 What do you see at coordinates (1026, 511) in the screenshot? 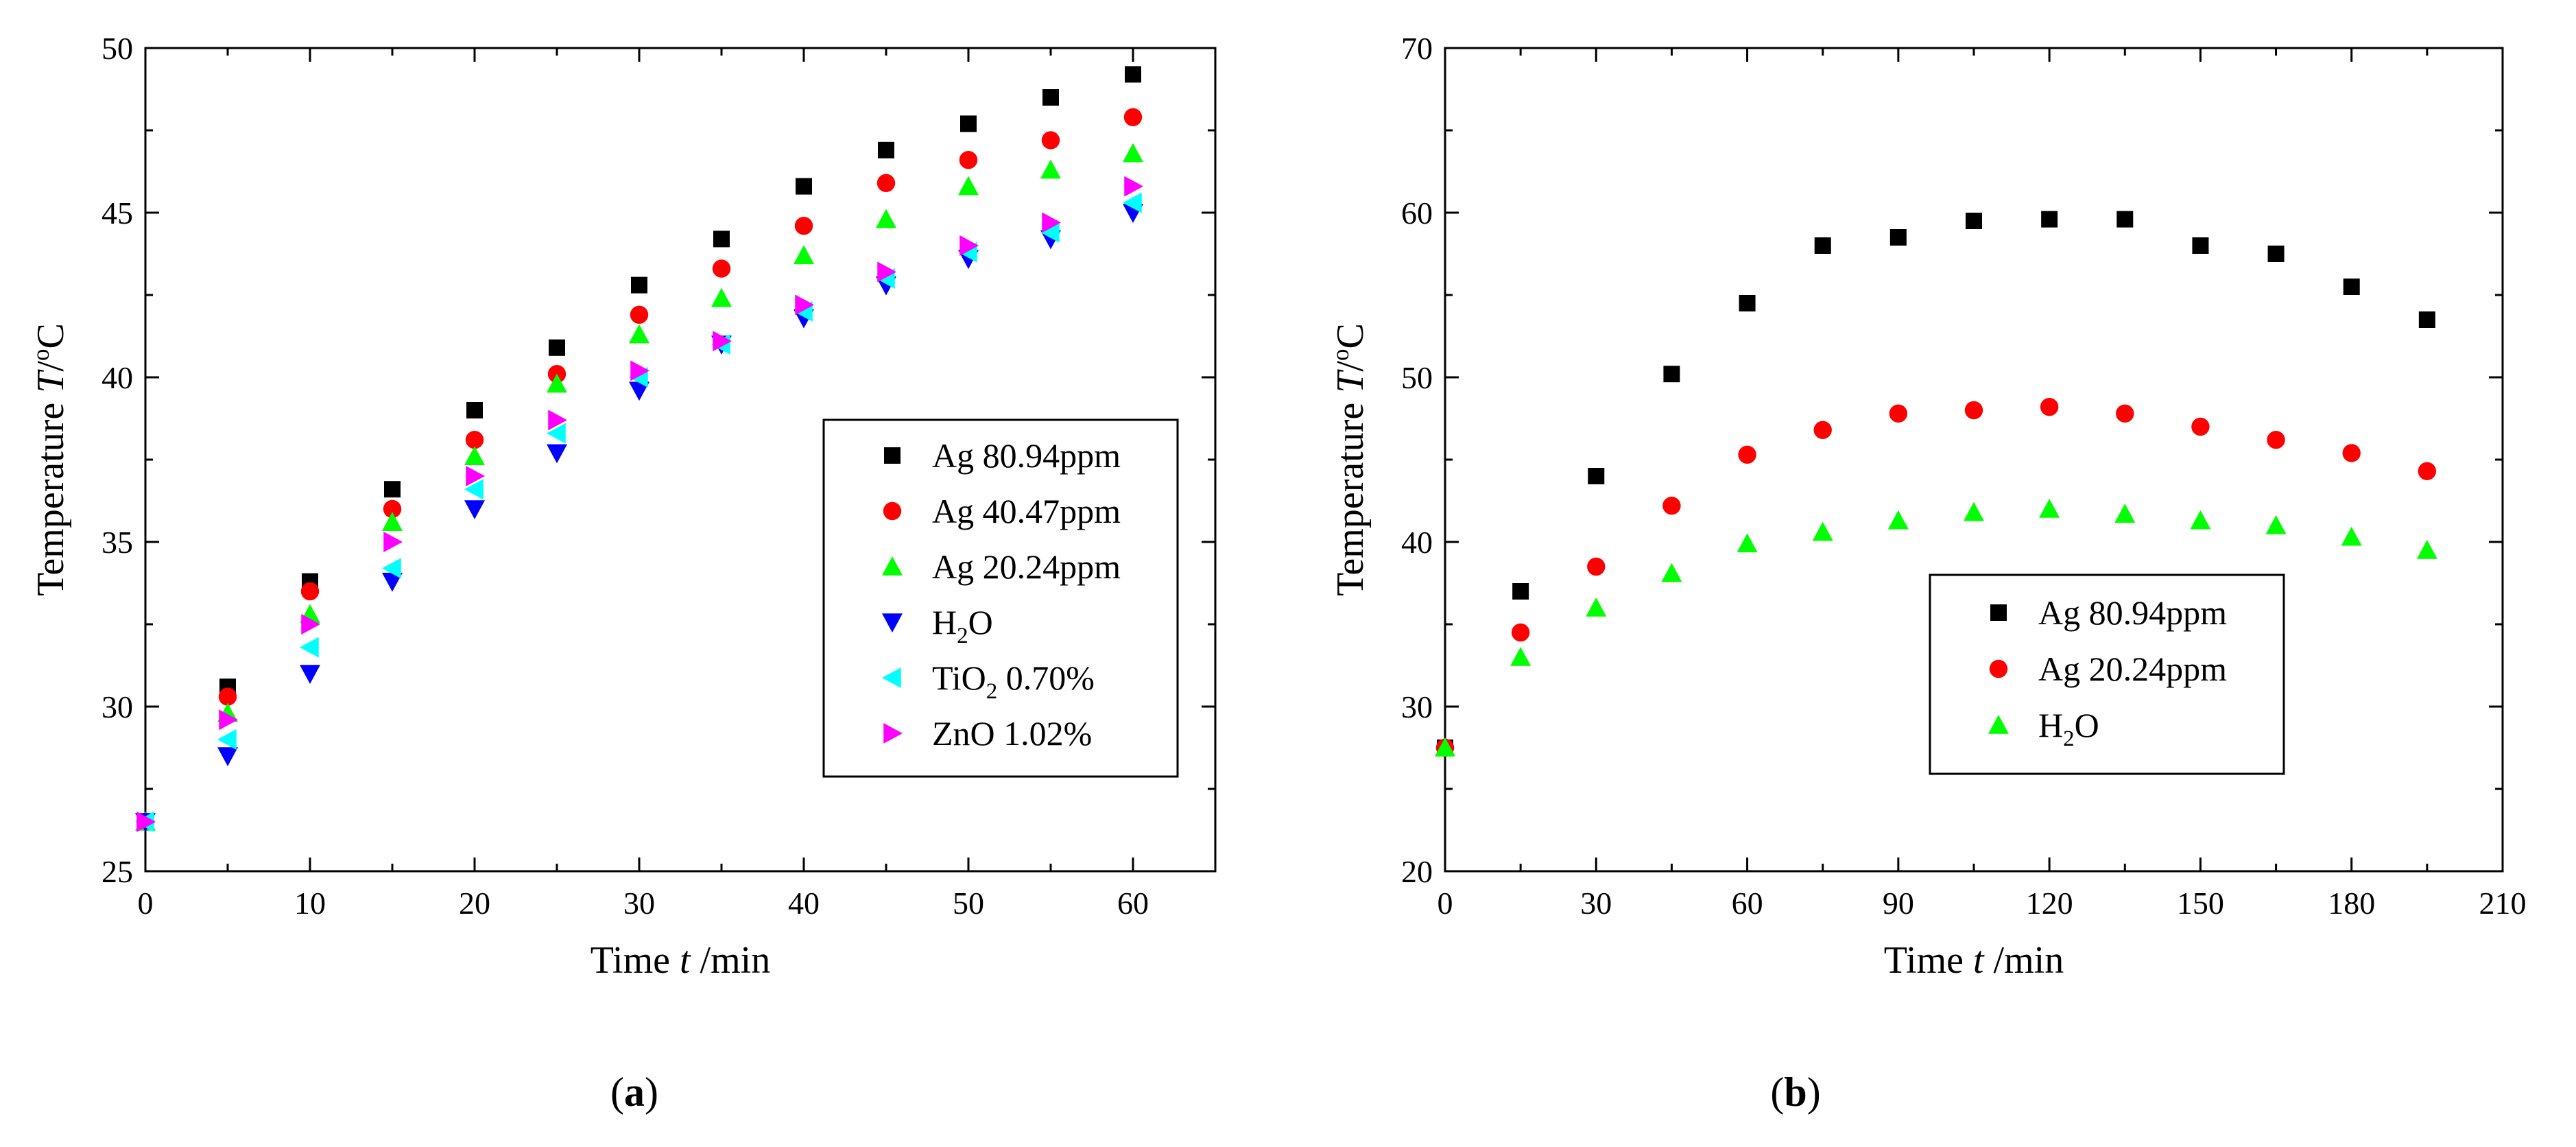
I see `legend-label: Ag 40.47ppm` at bounding box center [1026, 511].